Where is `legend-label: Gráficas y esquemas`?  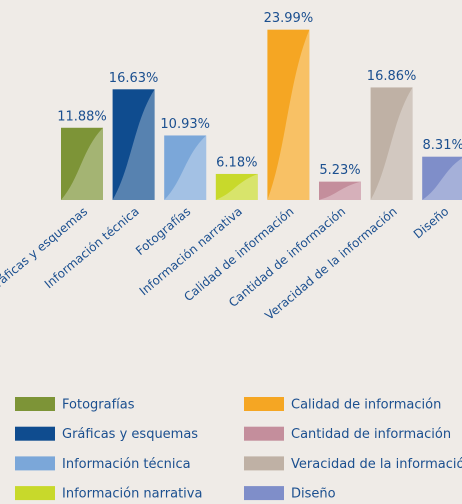
legend-label: Gráficas y esquemas is located at coordinates (130, 434).